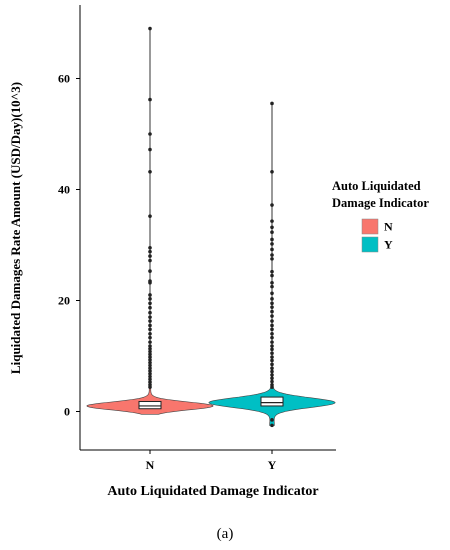 The height and width of the screenshot is (550, 450). Describe the element at coordinates (370, 244) in the screenshot. I see `legend-swatch-Y` at that location.